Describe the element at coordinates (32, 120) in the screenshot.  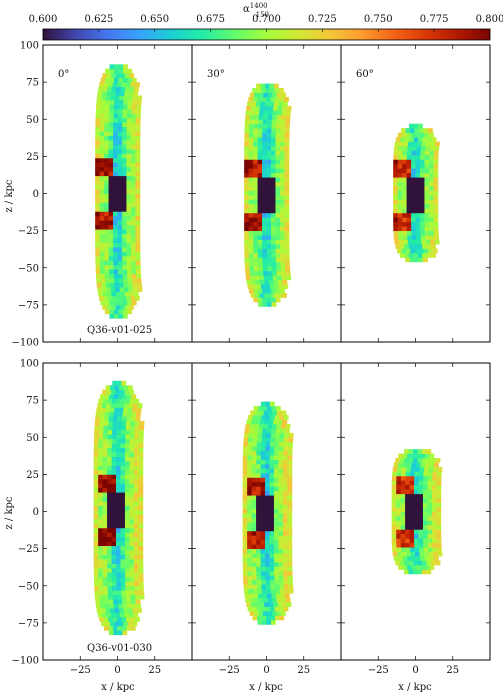
I see `y-tick-label: 50` at that location.